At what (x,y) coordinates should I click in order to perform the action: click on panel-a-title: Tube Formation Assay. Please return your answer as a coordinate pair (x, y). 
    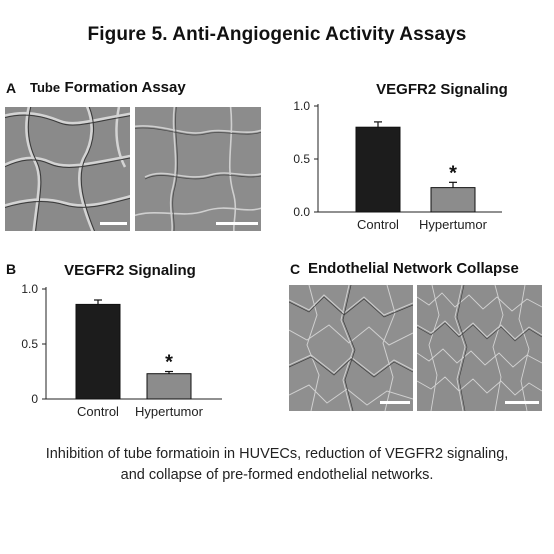
    Looking at the image, I should click on (108, 88).